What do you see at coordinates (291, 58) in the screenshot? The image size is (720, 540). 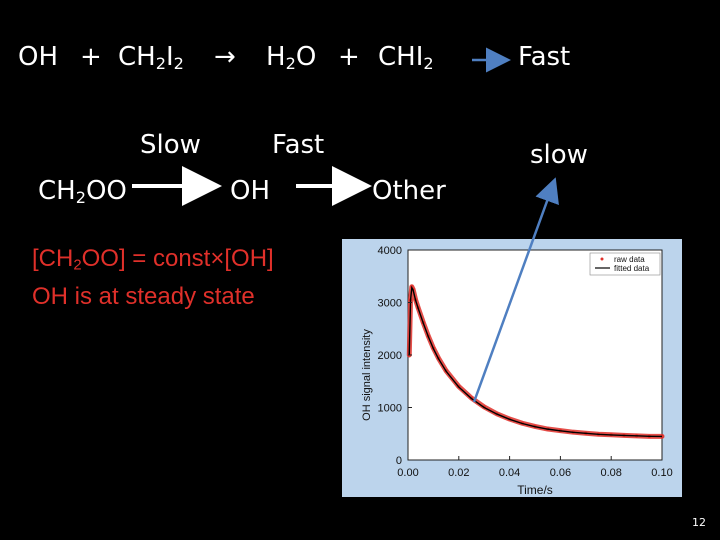 I see `reaction1-h2o: H2O` at bounding box center [291, 58].